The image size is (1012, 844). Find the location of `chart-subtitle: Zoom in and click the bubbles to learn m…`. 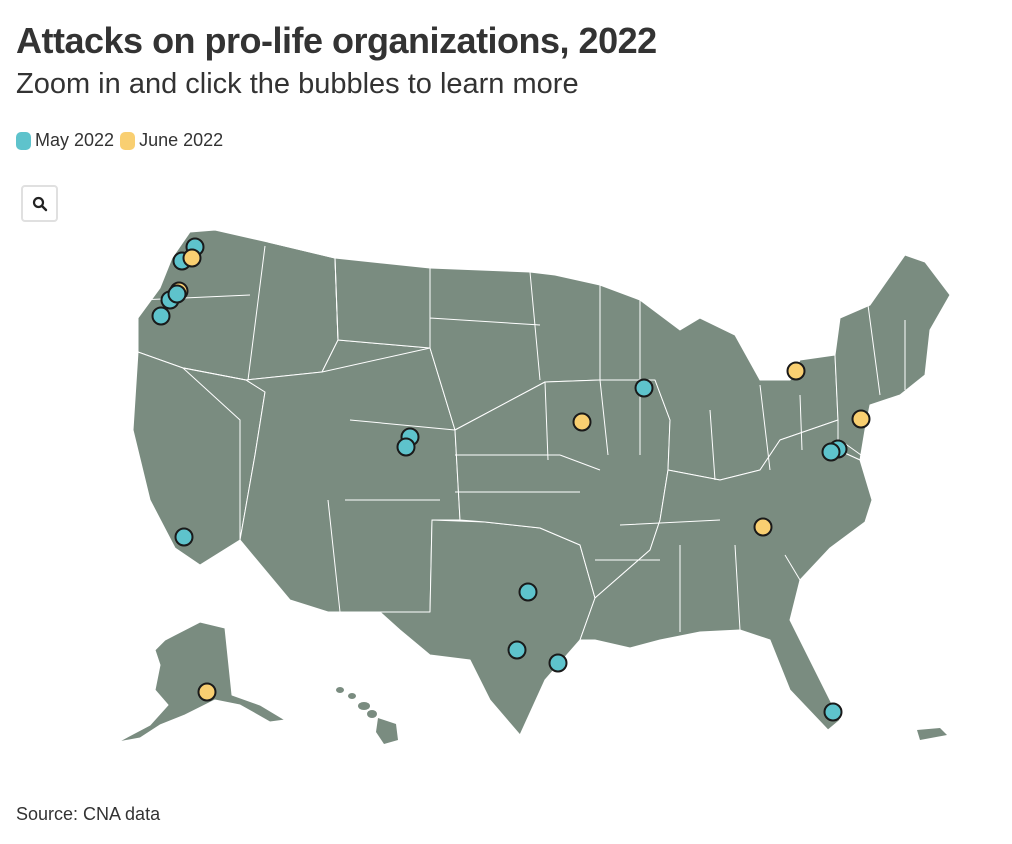

chart-subtitle: Zoom in and click the bubbles to learn m… is located at coordinates (297, 84).